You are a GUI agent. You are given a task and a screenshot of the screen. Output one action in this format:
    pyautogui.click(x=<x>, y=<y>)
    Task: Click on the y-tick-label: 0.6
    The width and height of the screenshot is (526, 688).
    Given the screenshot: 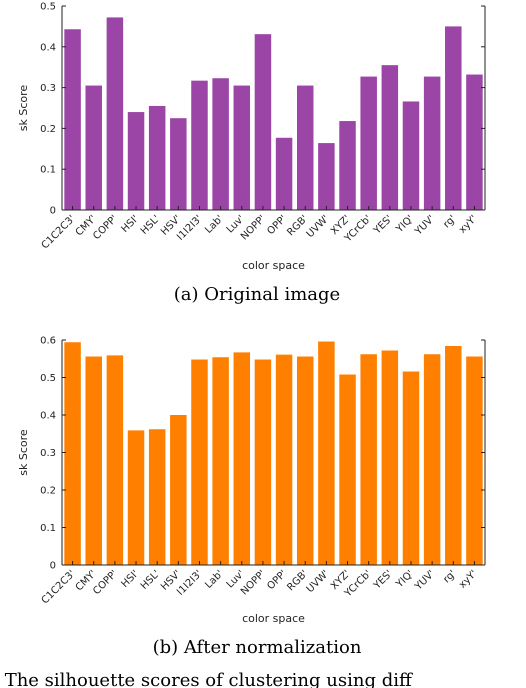 What is the action you would take?
    pyautogui.click(x=48, y=341)
    